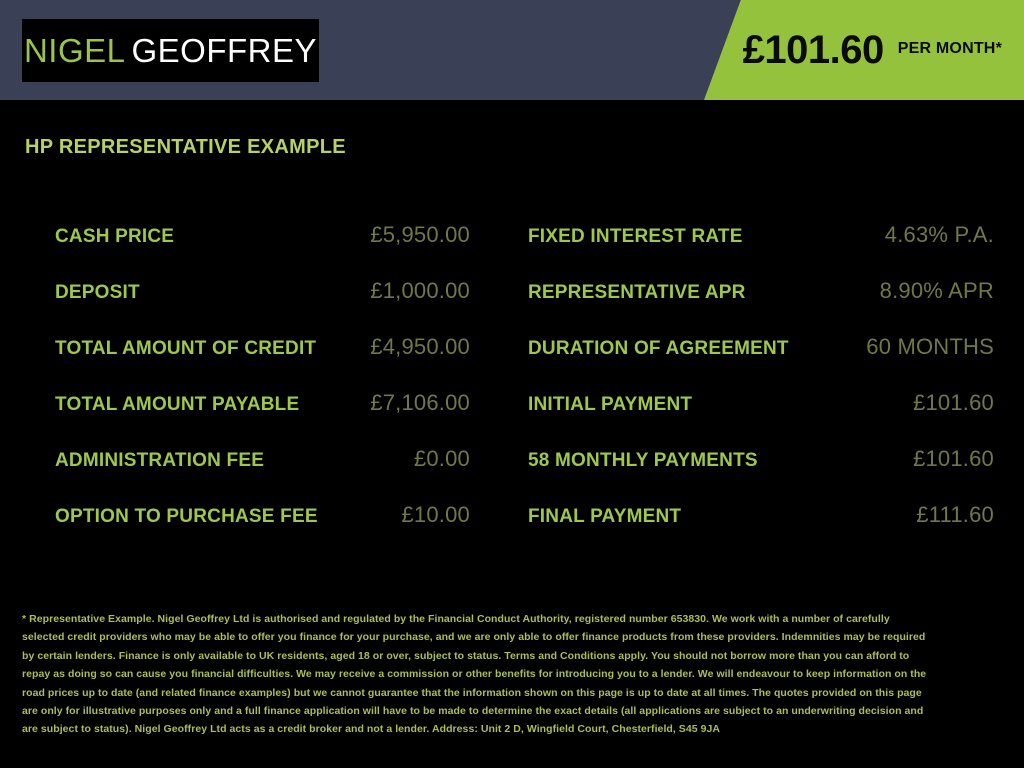 This screenshot has height=768, width=1024. I want to click on page-title: HP REPRESENTATIVE EXAMPLE, so click(185, 147).